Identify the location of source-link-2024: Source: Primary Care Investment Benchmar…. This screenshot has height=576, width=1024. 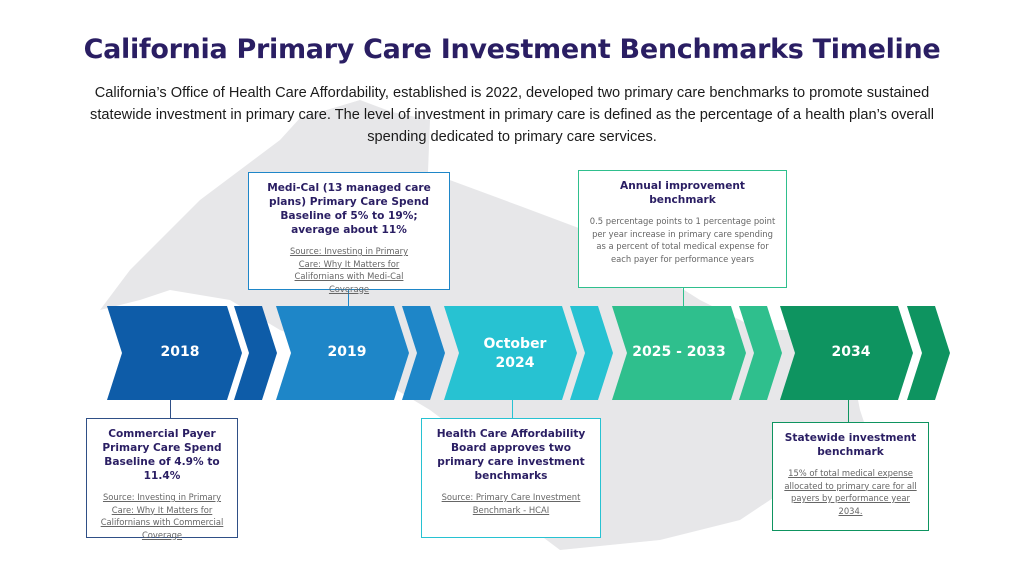
(511, 503).